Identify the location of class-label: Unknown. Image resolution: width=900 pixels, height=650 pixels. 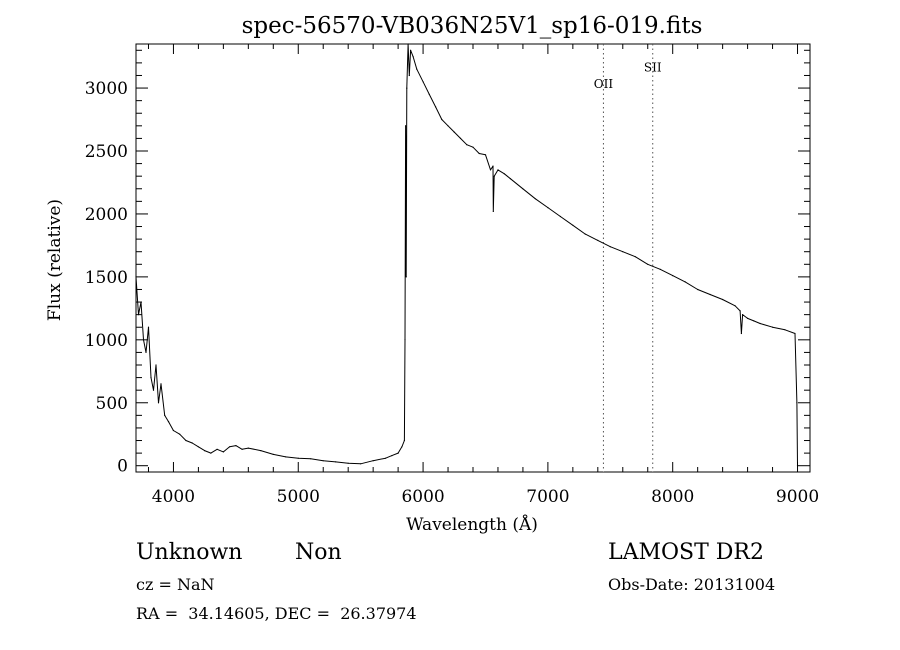
(189, 552).